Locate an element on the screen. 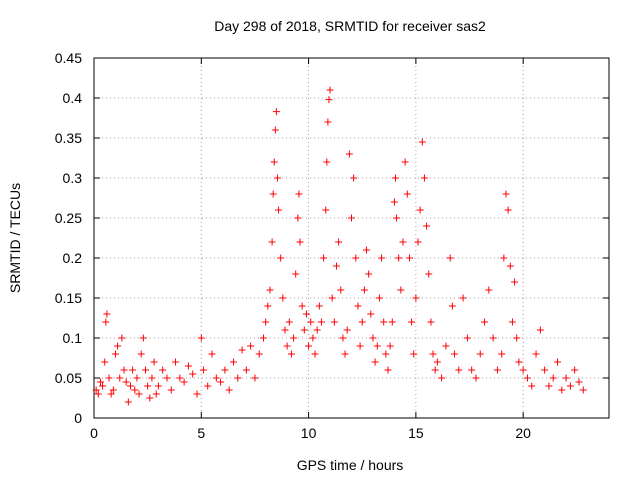 The image size is (640, 480). y-tick-label: 0.3 is located at coordinates (73, 178).